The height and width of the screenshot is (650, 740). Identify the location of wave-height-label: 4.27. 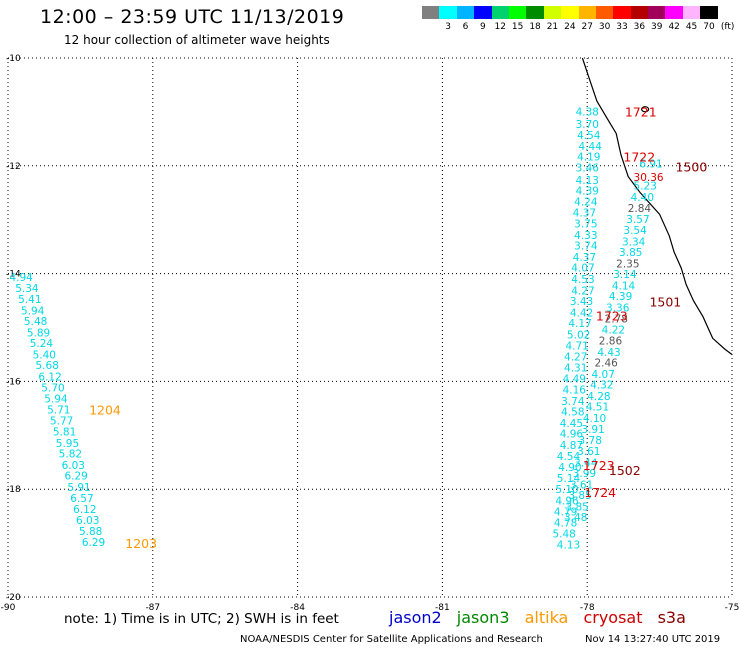
(582, 291).